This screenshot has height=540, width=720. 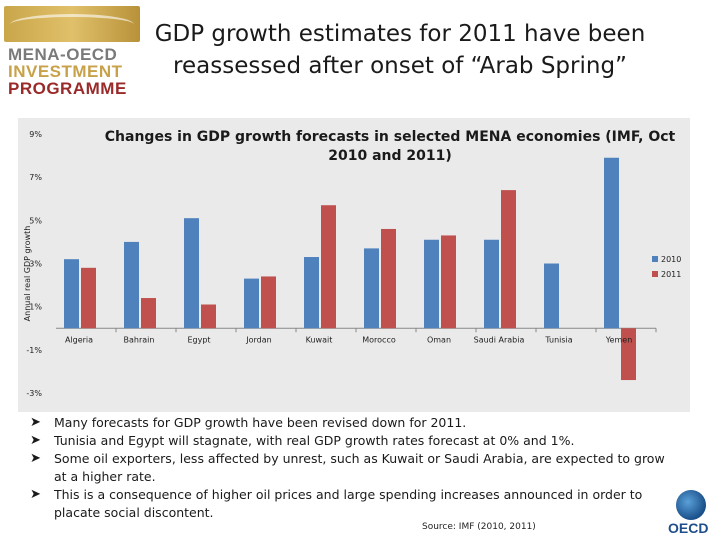 I want to click on bar-2010-kuwait, so click(x=311, y=293).